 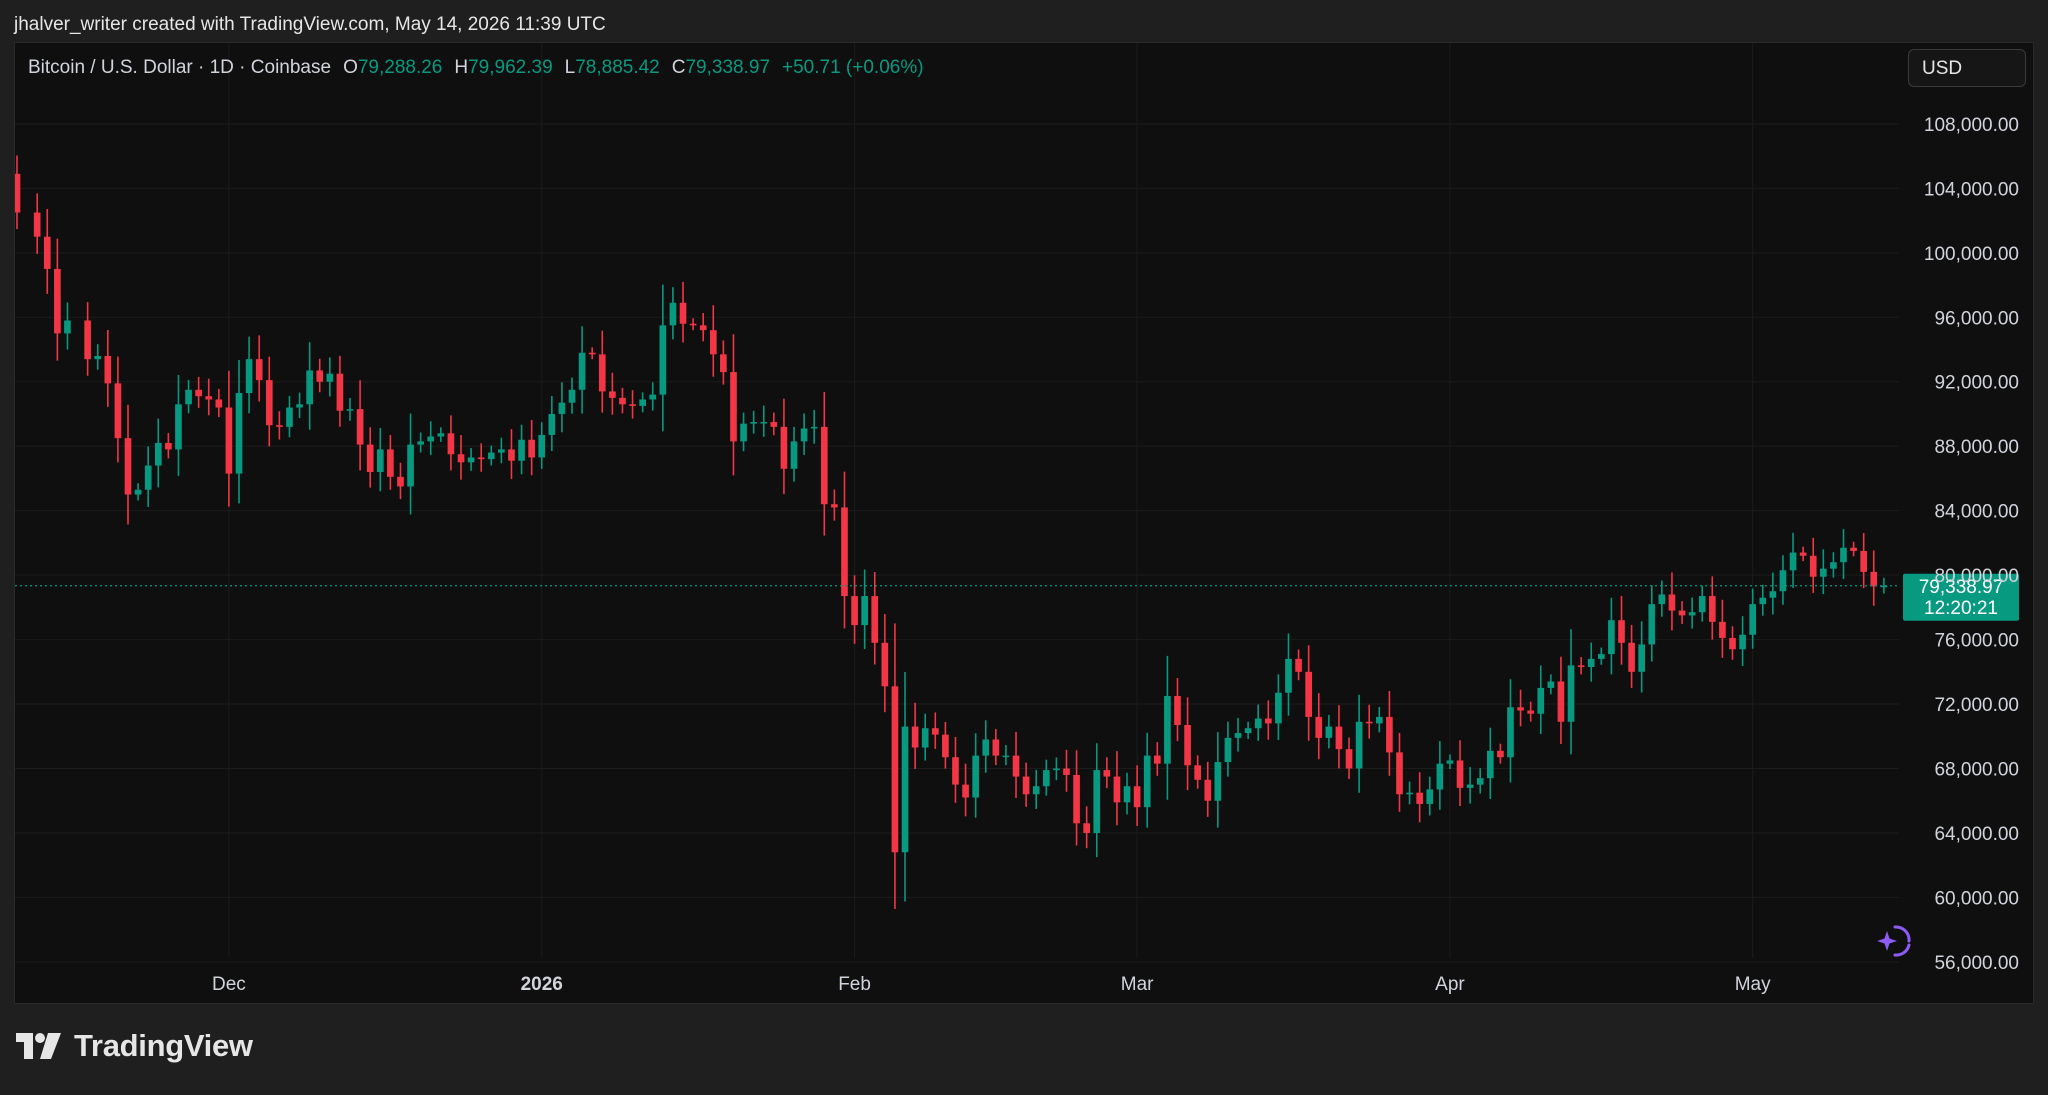 I want to click on legend-low-label: L, so click(x=570, y=67).